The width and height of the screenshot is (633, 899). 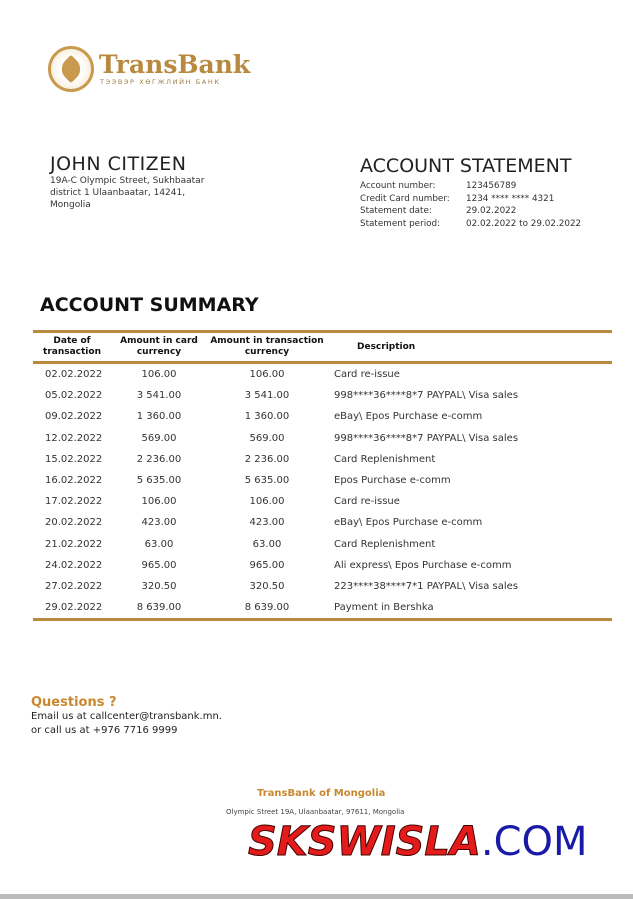 I want to click on cell-tx-amount: 2 236.00, so click(x=267, y=459).